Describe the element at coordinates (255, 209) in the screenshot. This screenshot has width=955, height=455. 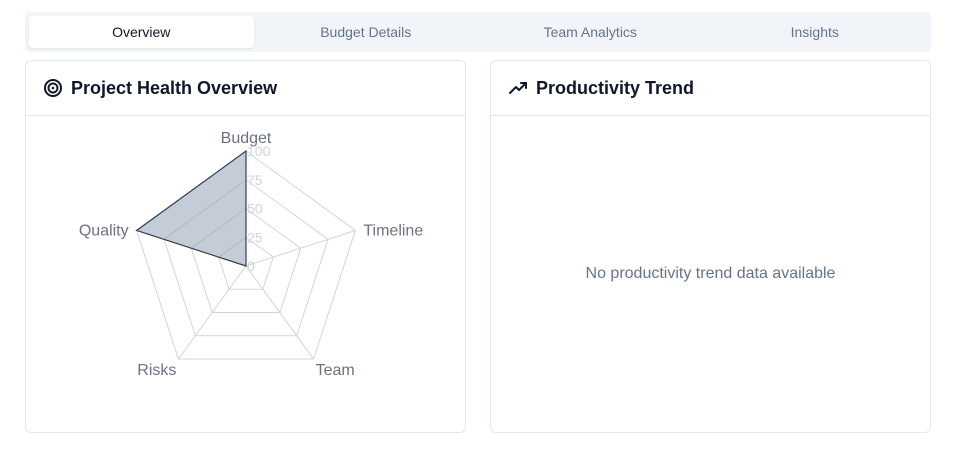
I see `radar-tick-label: 50` at that location.